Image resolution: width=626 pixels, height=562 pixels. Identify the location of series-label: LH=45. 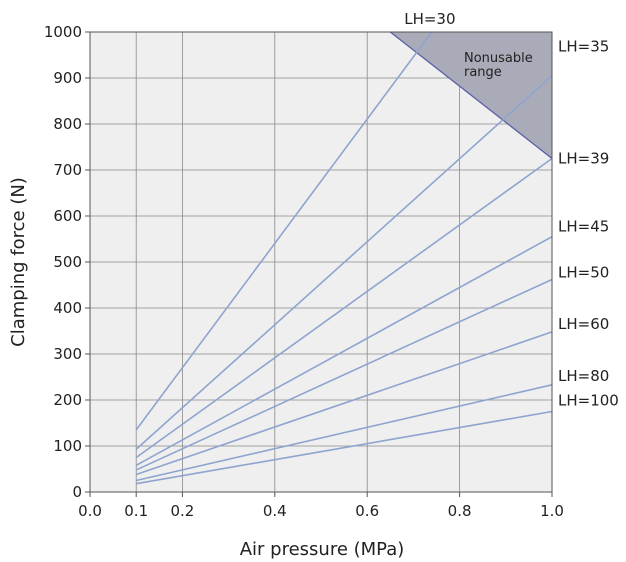
(583, 227).